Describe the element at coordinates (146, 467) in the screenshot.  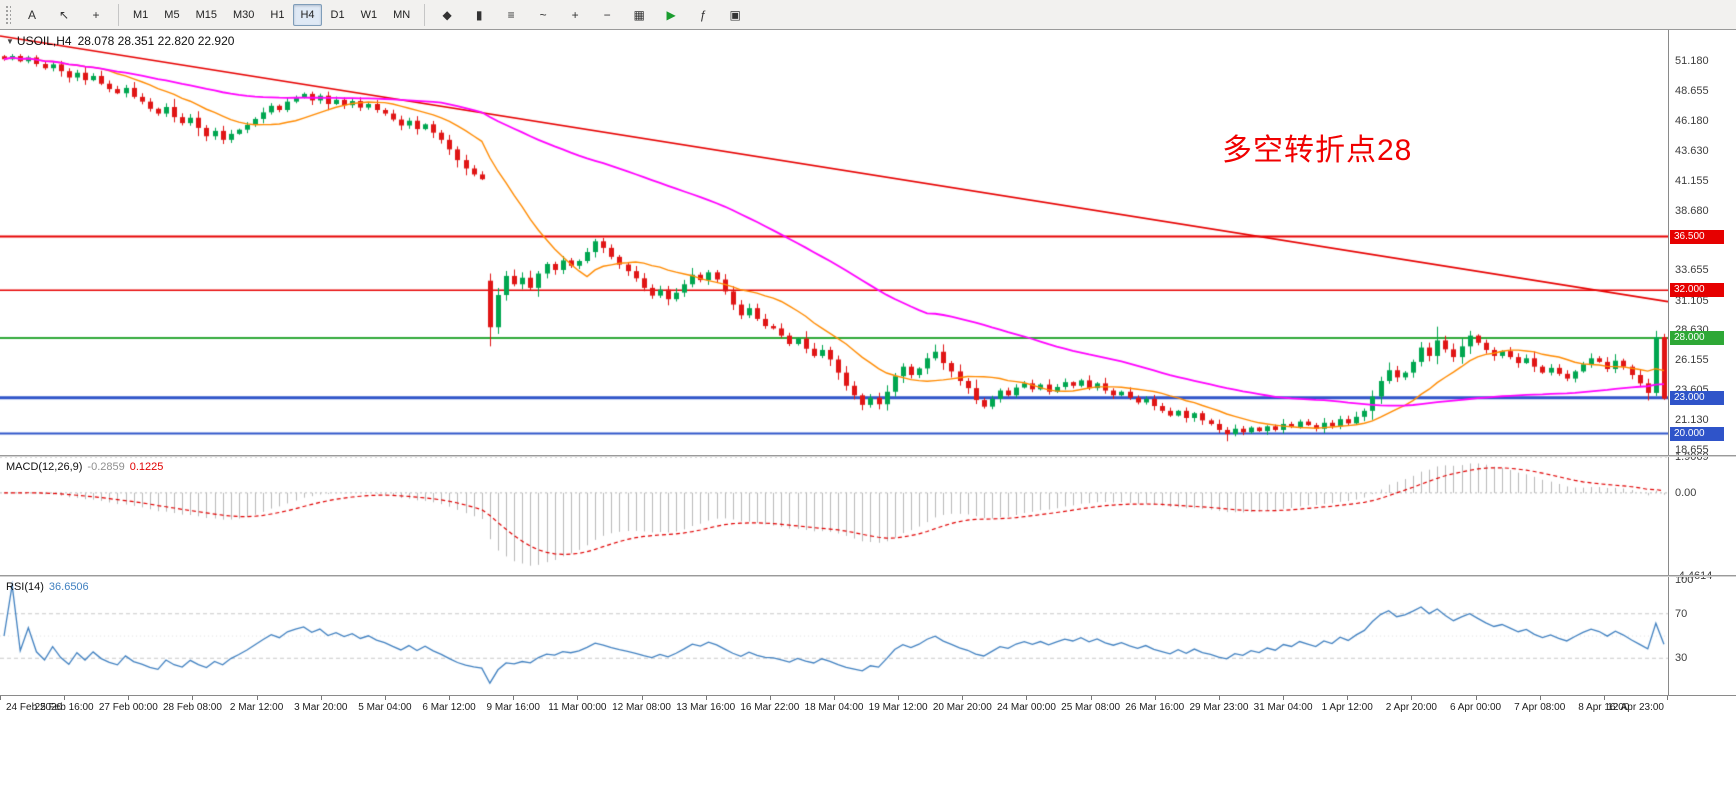
I see `macd-signal-value: 0.1225` at that location.